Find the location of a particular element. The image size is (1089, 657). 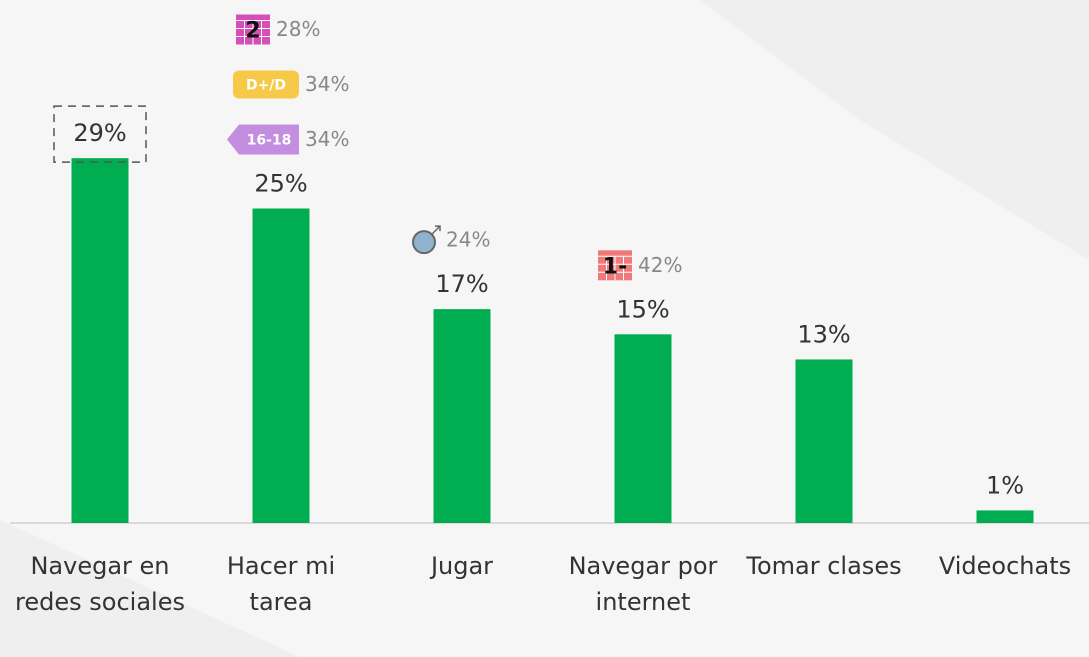

value-label: 25% is located at coordinates (280, 184).